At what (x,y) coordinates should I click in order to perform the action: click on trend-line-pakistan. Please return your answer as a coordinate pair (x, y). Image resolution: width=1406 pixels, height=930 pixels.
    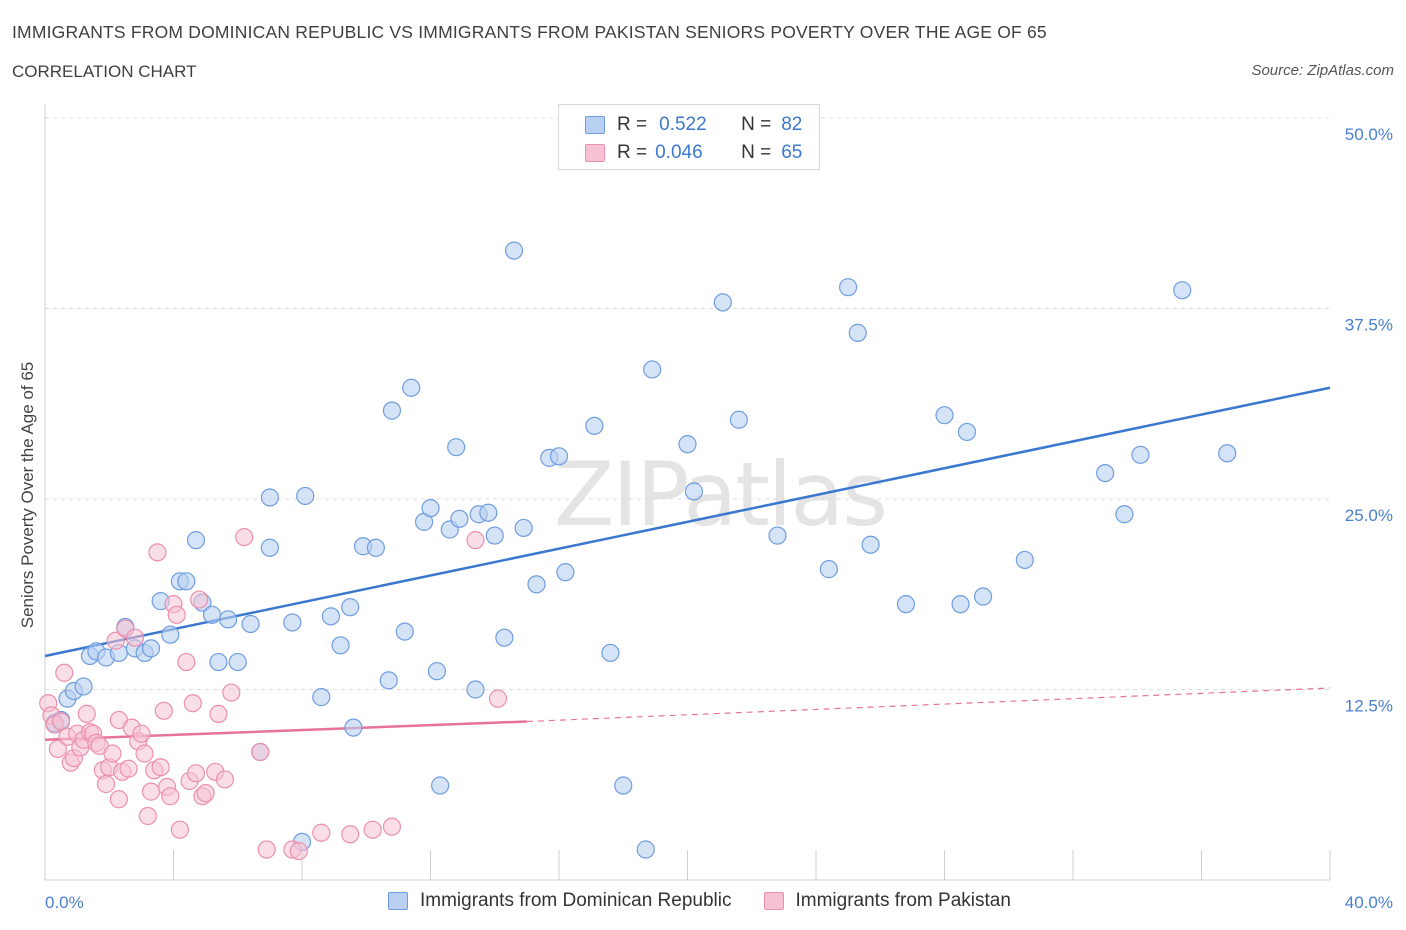
    Looking at the image, I should click on (285, 731).